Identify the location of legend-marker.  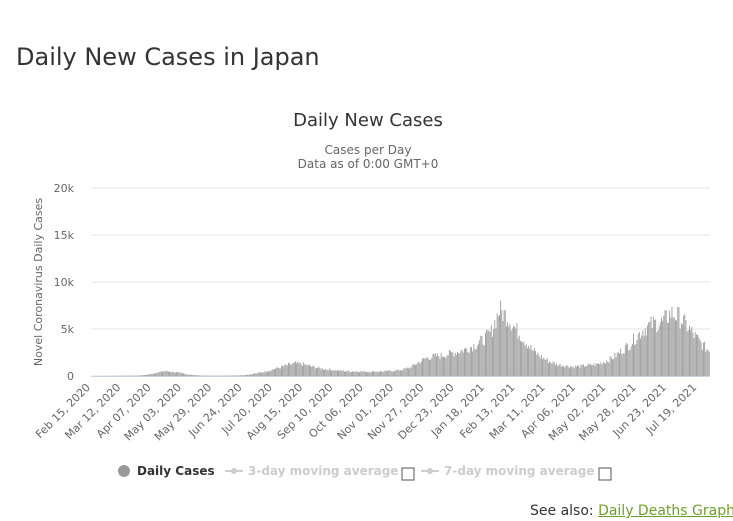
(234, 471).